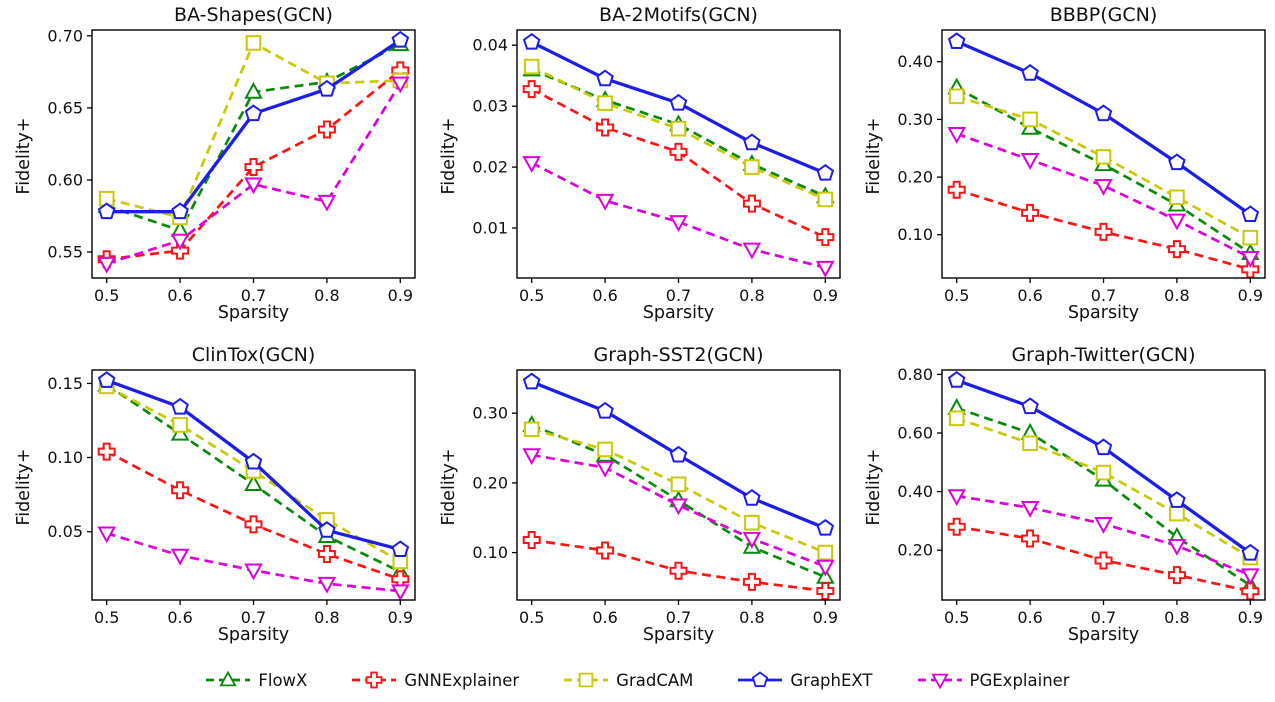  What do you see at coordinates (494, 137) in the screenshot?
I see `y-ticks: 0.01 0.02 0.03 0.04` at bounding box center [494, 137].